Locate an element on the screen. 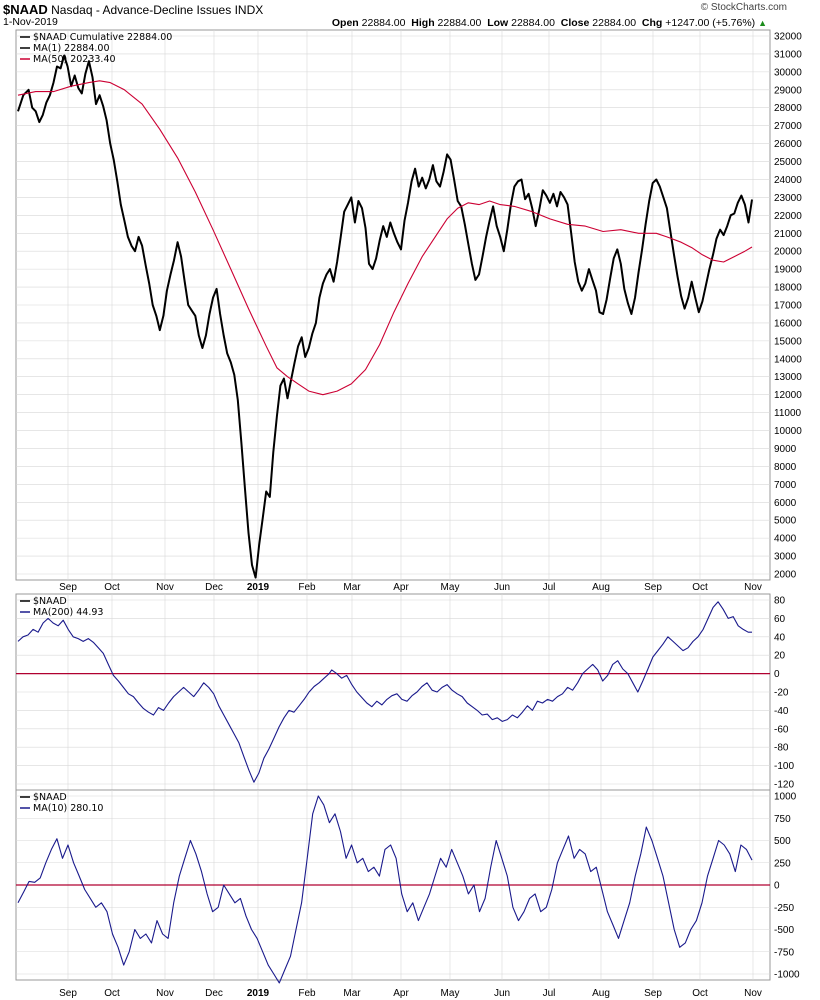  y-tick-label: 9000 is located at coordinates (785, 449).